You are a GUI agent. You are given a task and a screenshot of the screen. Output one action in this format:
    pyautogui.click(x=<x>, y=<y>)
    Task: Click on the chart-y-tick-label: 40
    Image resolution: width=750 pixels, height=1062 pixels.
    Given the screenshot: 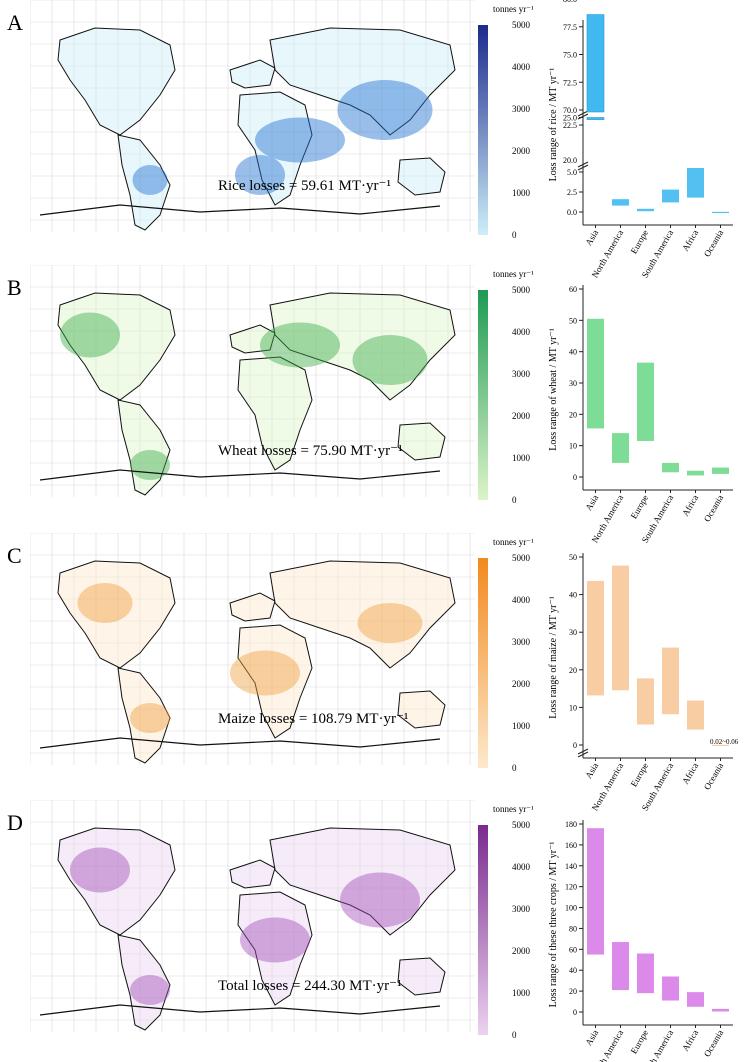 What is the action you would take?
    pyautogui.click(x=573, y=970)
    